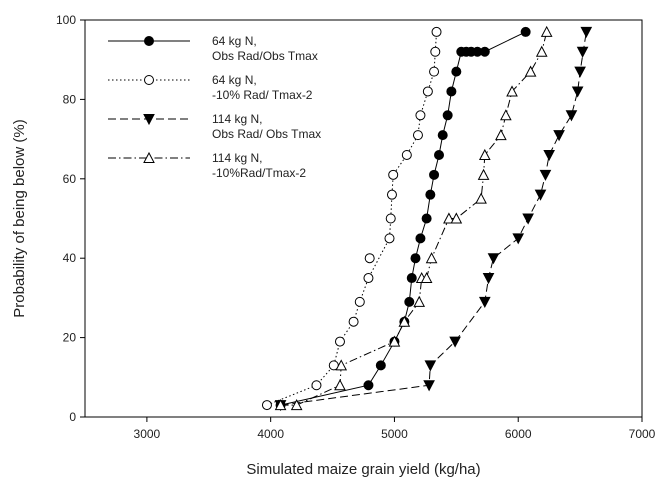  What do you see at coordinates (266, 134) in the screenshot?
I see `legend-label: Obs Rad/ Obs Tmax` at bounding box center [266, 134].